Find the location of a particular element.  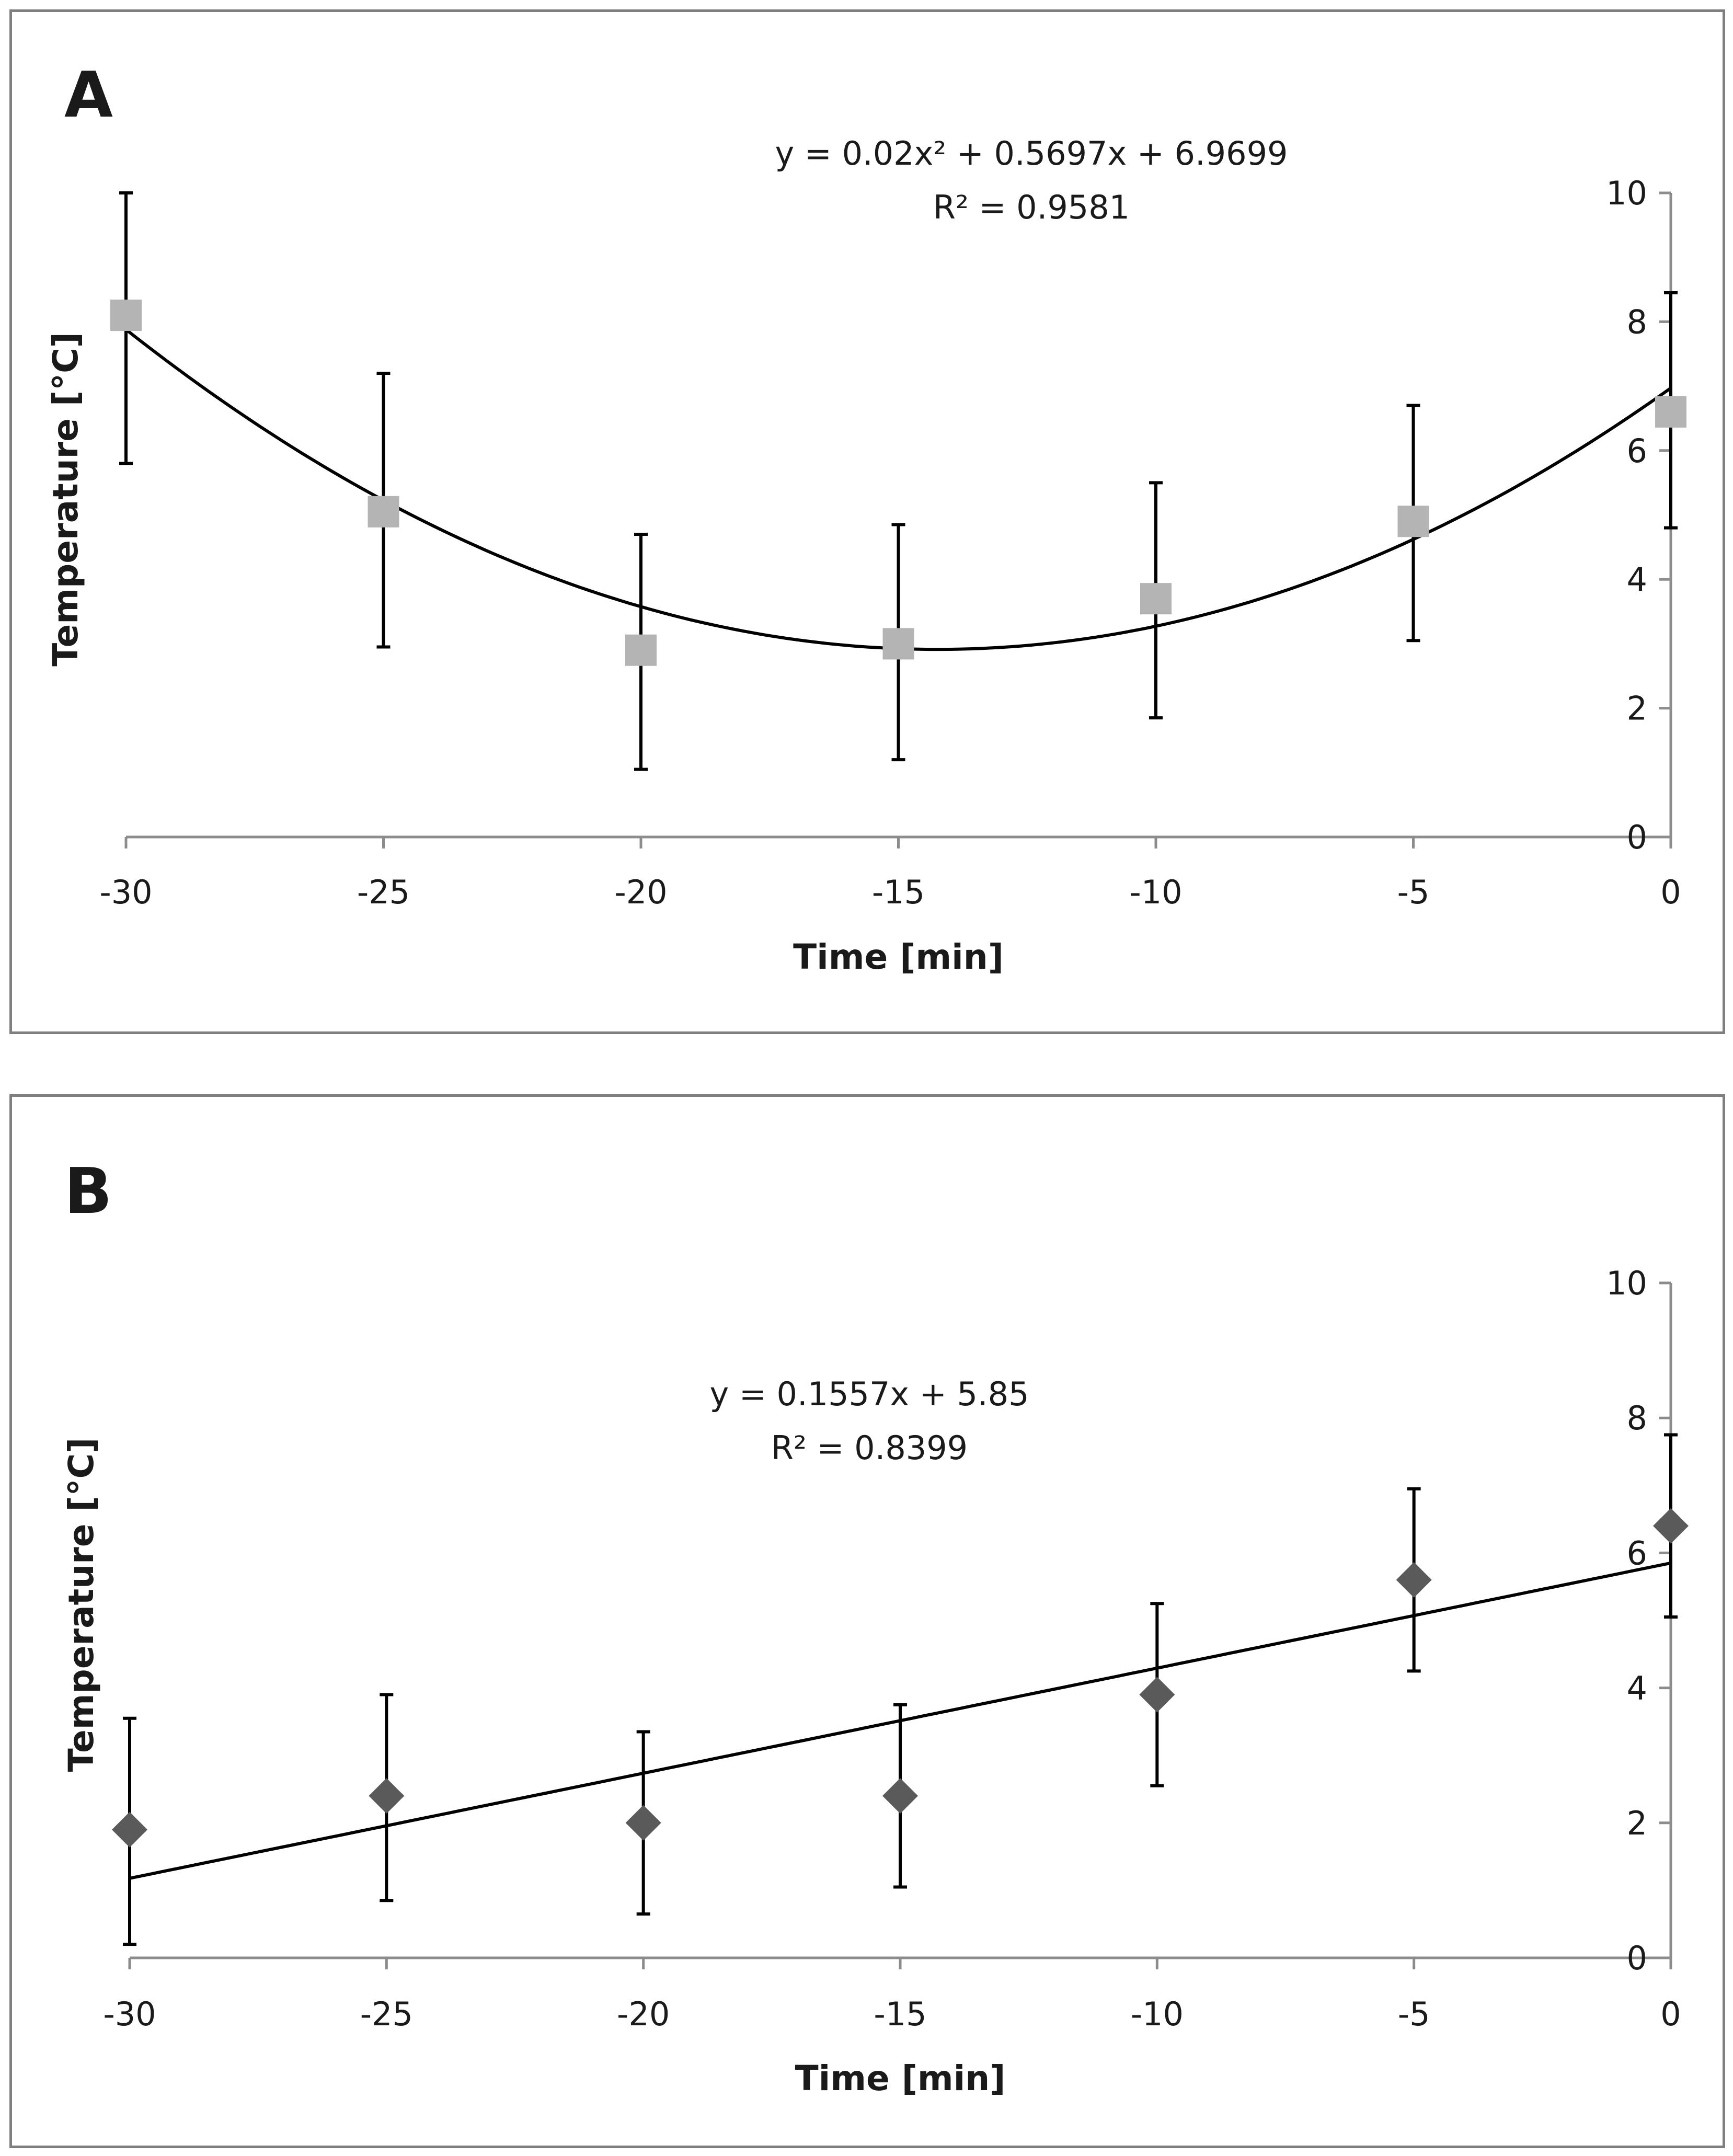

chart-b-y-axis-title: Temperature [°C] is located at coordinates (81, 1605).